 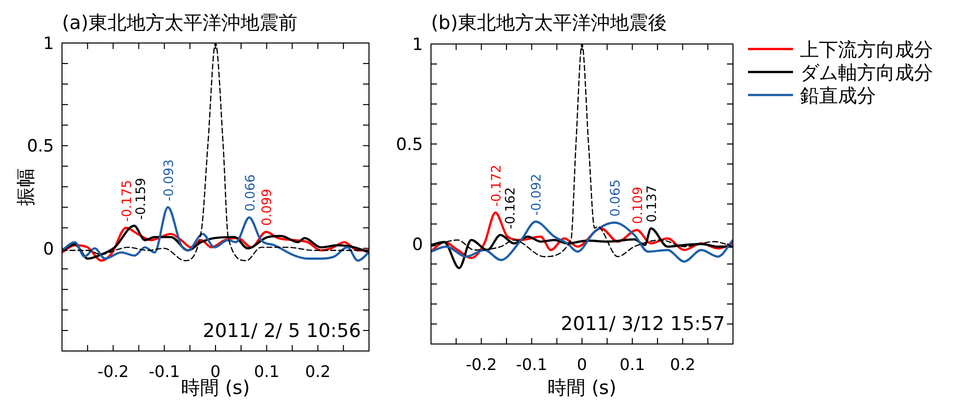 I want to click on annotation: 0.109, so click(x=638, y=205).